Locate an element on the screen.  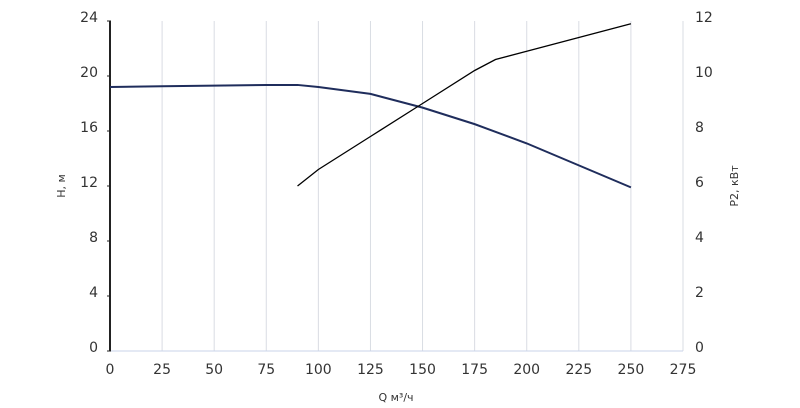
x-tick-label: 225 is located at coordinates (578, 370).